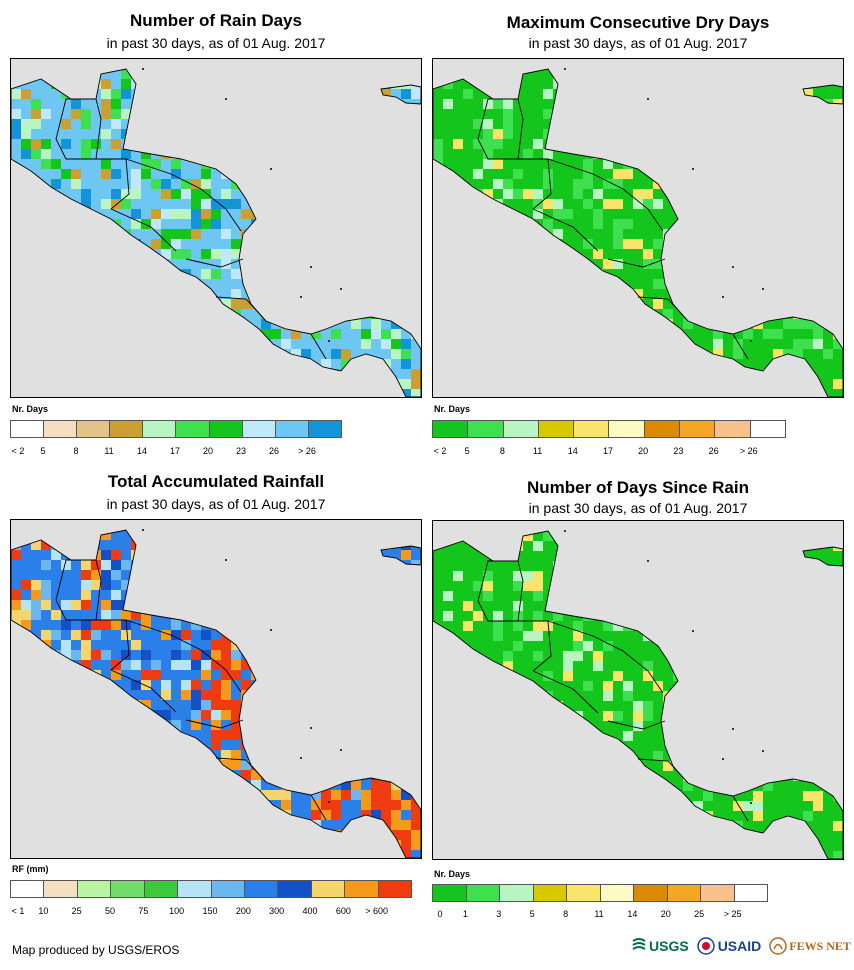  What do you see at coordinates (465, 914) in the screenshot?
I see `legend-label: 1` at bounding box center [465, 914].